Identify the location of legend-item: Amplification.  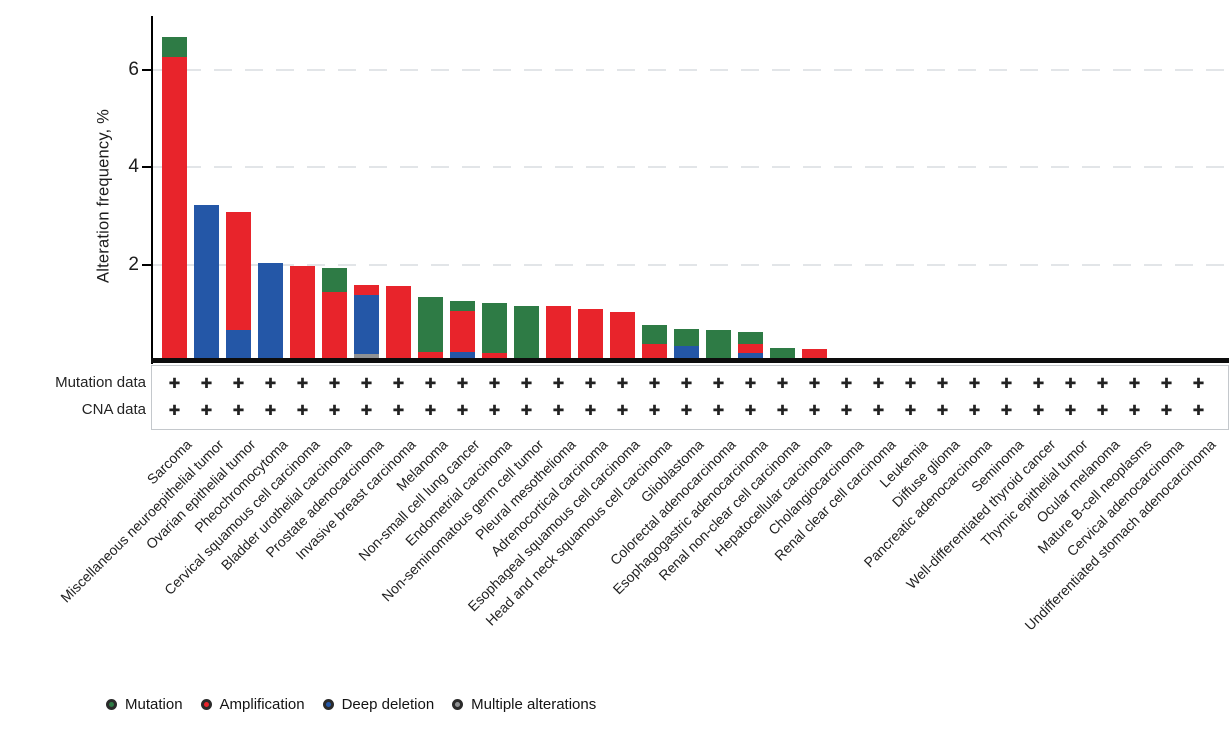
(252, 704).